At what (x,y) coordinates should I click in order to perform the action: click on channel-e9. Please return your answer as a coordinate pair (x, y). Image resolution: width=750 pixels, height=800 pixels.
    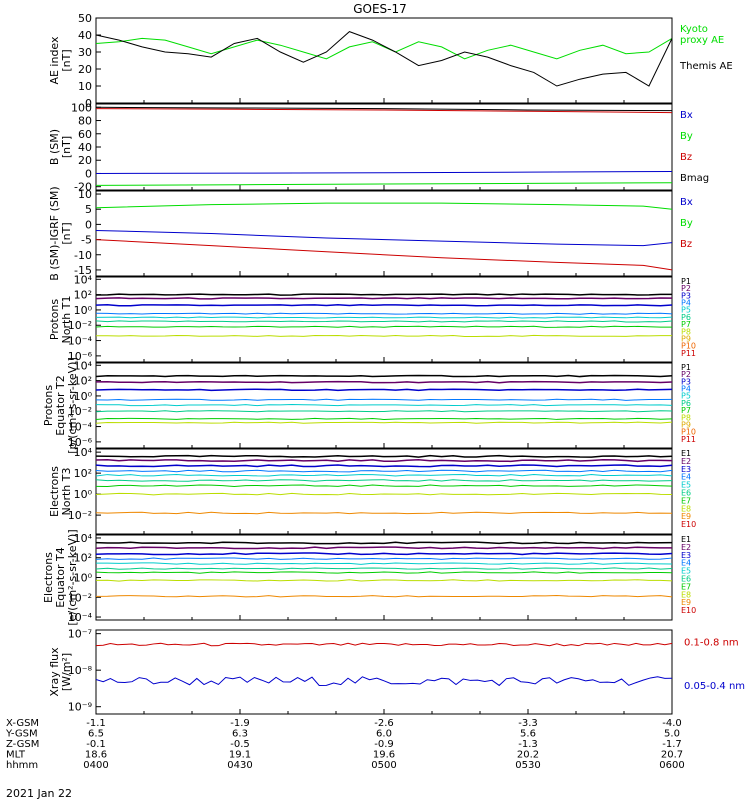
    Looking at the image, I should click on (384, 596).